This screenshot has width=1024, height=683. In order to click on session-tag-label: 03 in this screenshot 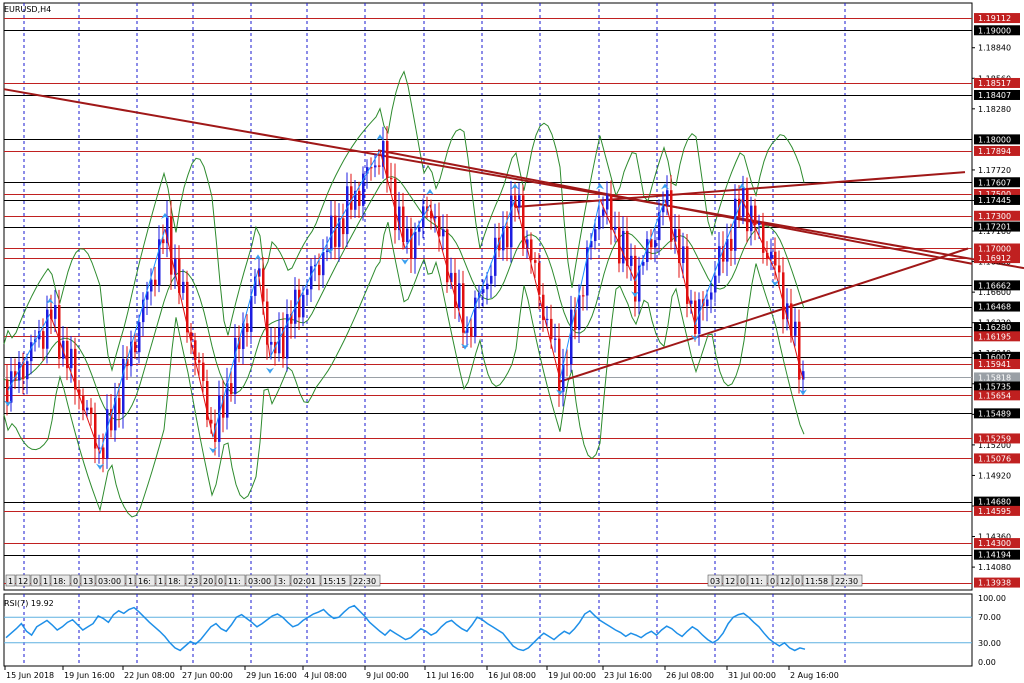, I will do `click(715, 581)`.